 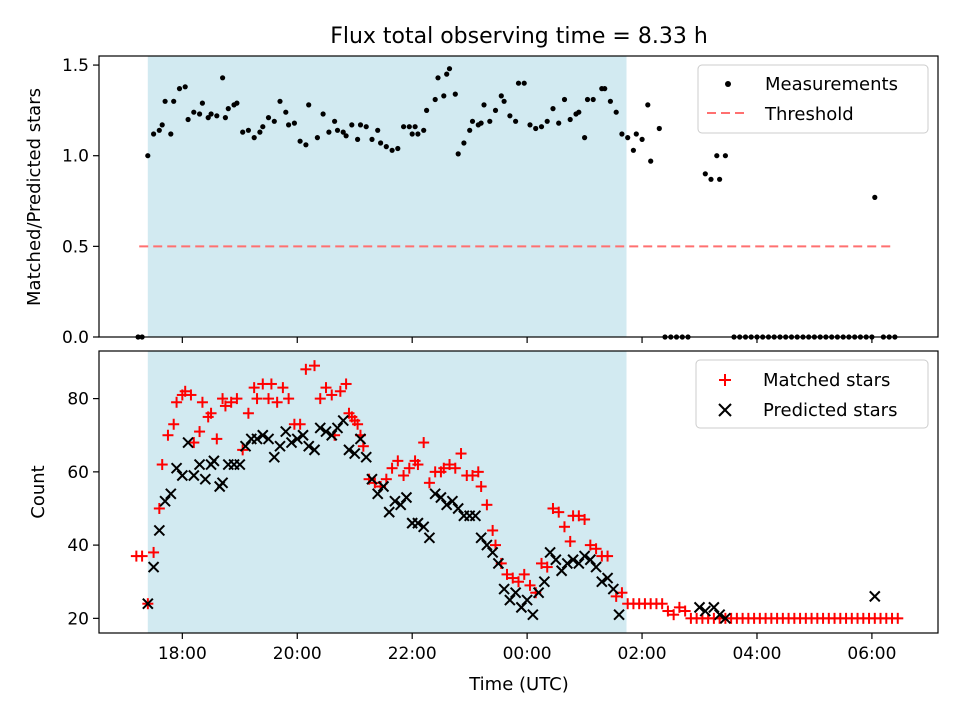 What do you see at coordinates (728, 84) in the screenshot?
I see `legend-measurements-marker` at bounding box center [728, 84].